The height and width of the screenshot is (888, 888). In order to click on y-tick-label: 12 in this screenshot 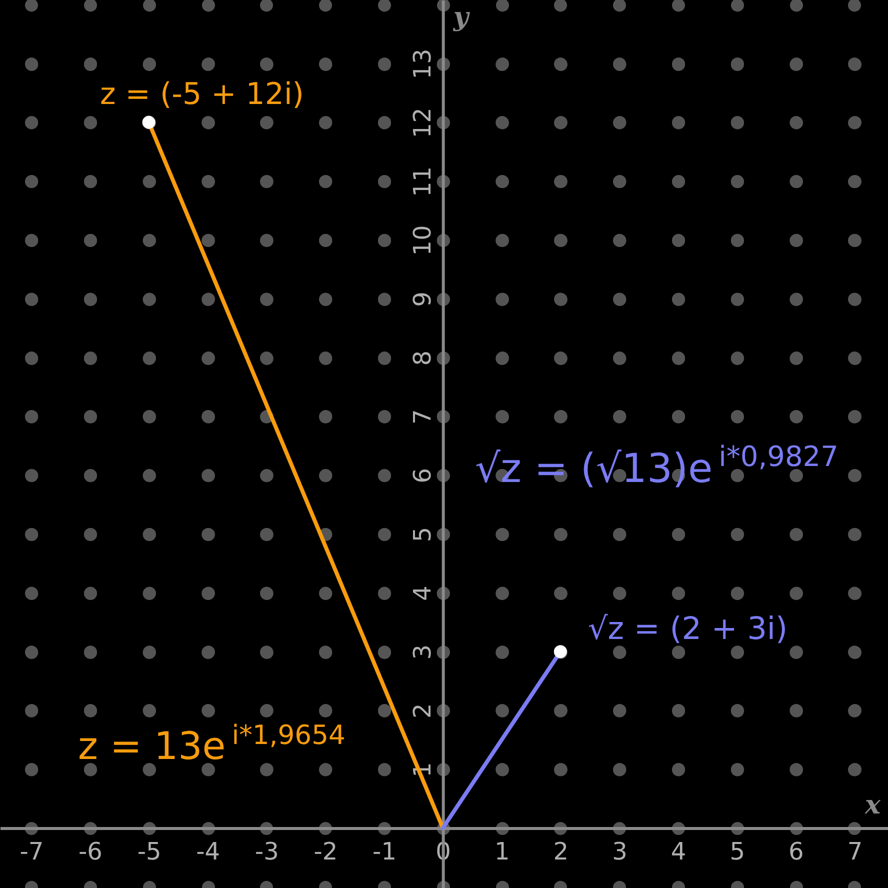, I will do `click(422, 123)`.